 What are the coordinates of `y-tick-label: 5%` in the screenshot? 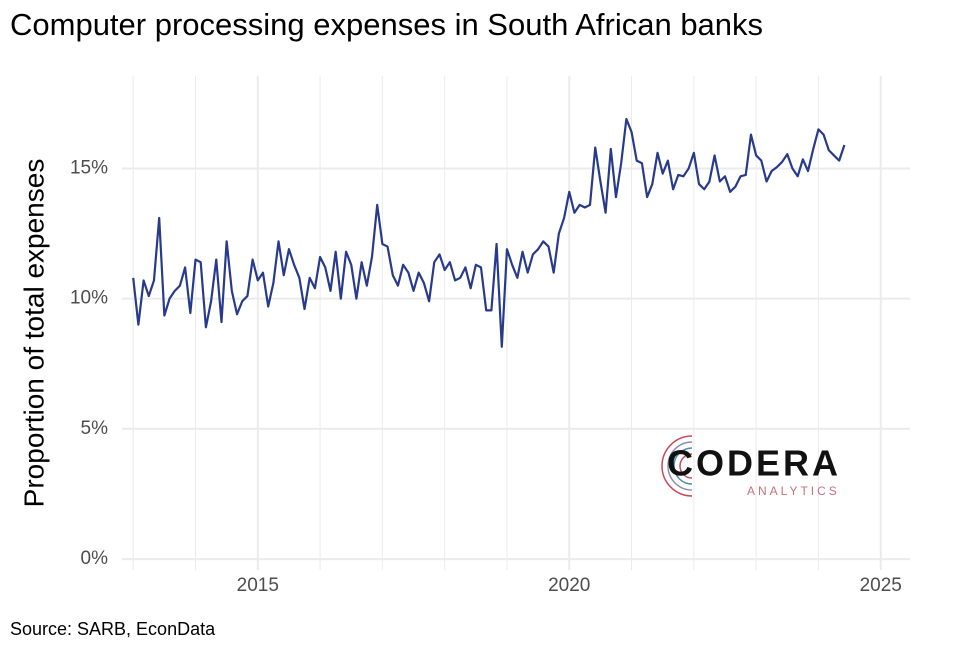 It's located at (95, 428).